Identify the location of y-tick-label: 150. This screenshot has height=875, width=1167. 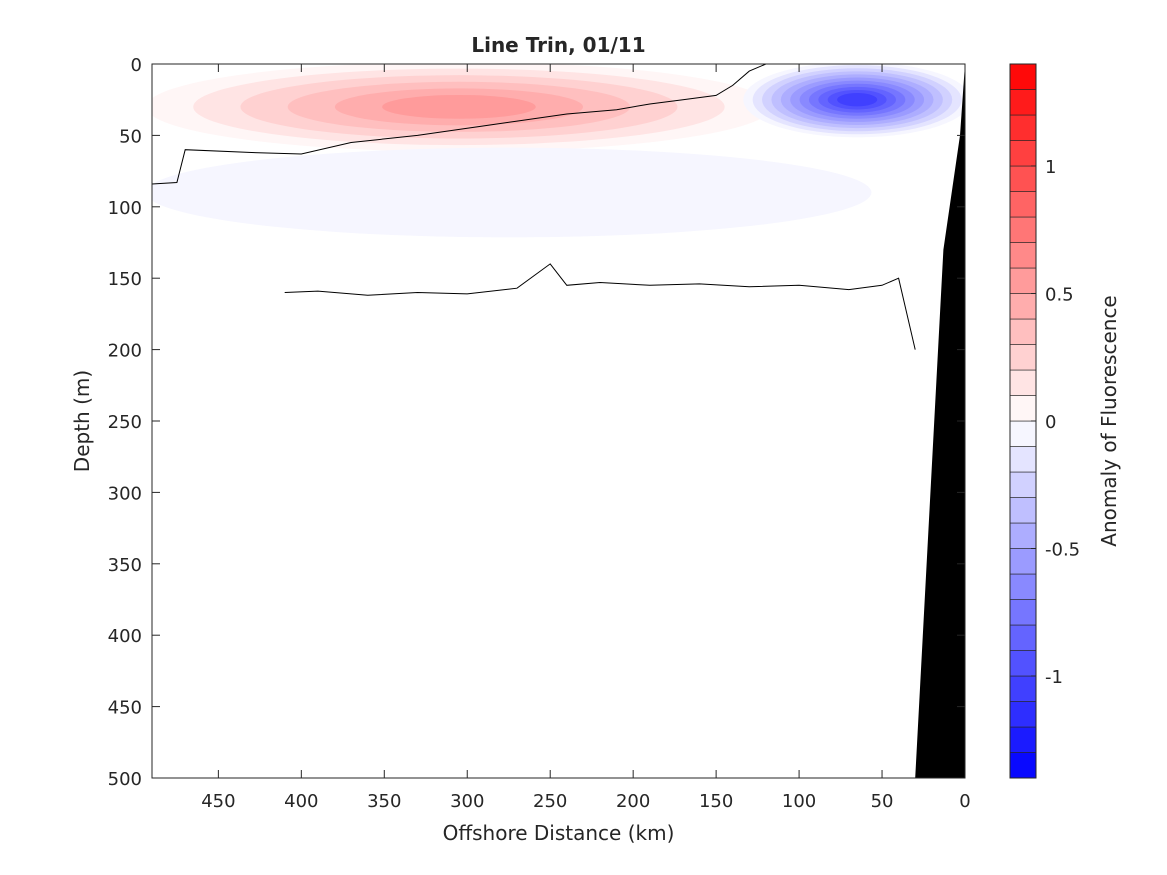
(125, 279).